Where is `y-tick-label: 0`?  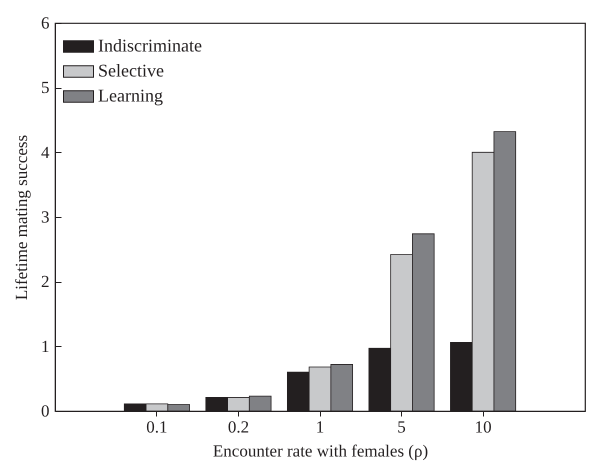 y-tick-label: 0 is located at coordinates (45, 411).